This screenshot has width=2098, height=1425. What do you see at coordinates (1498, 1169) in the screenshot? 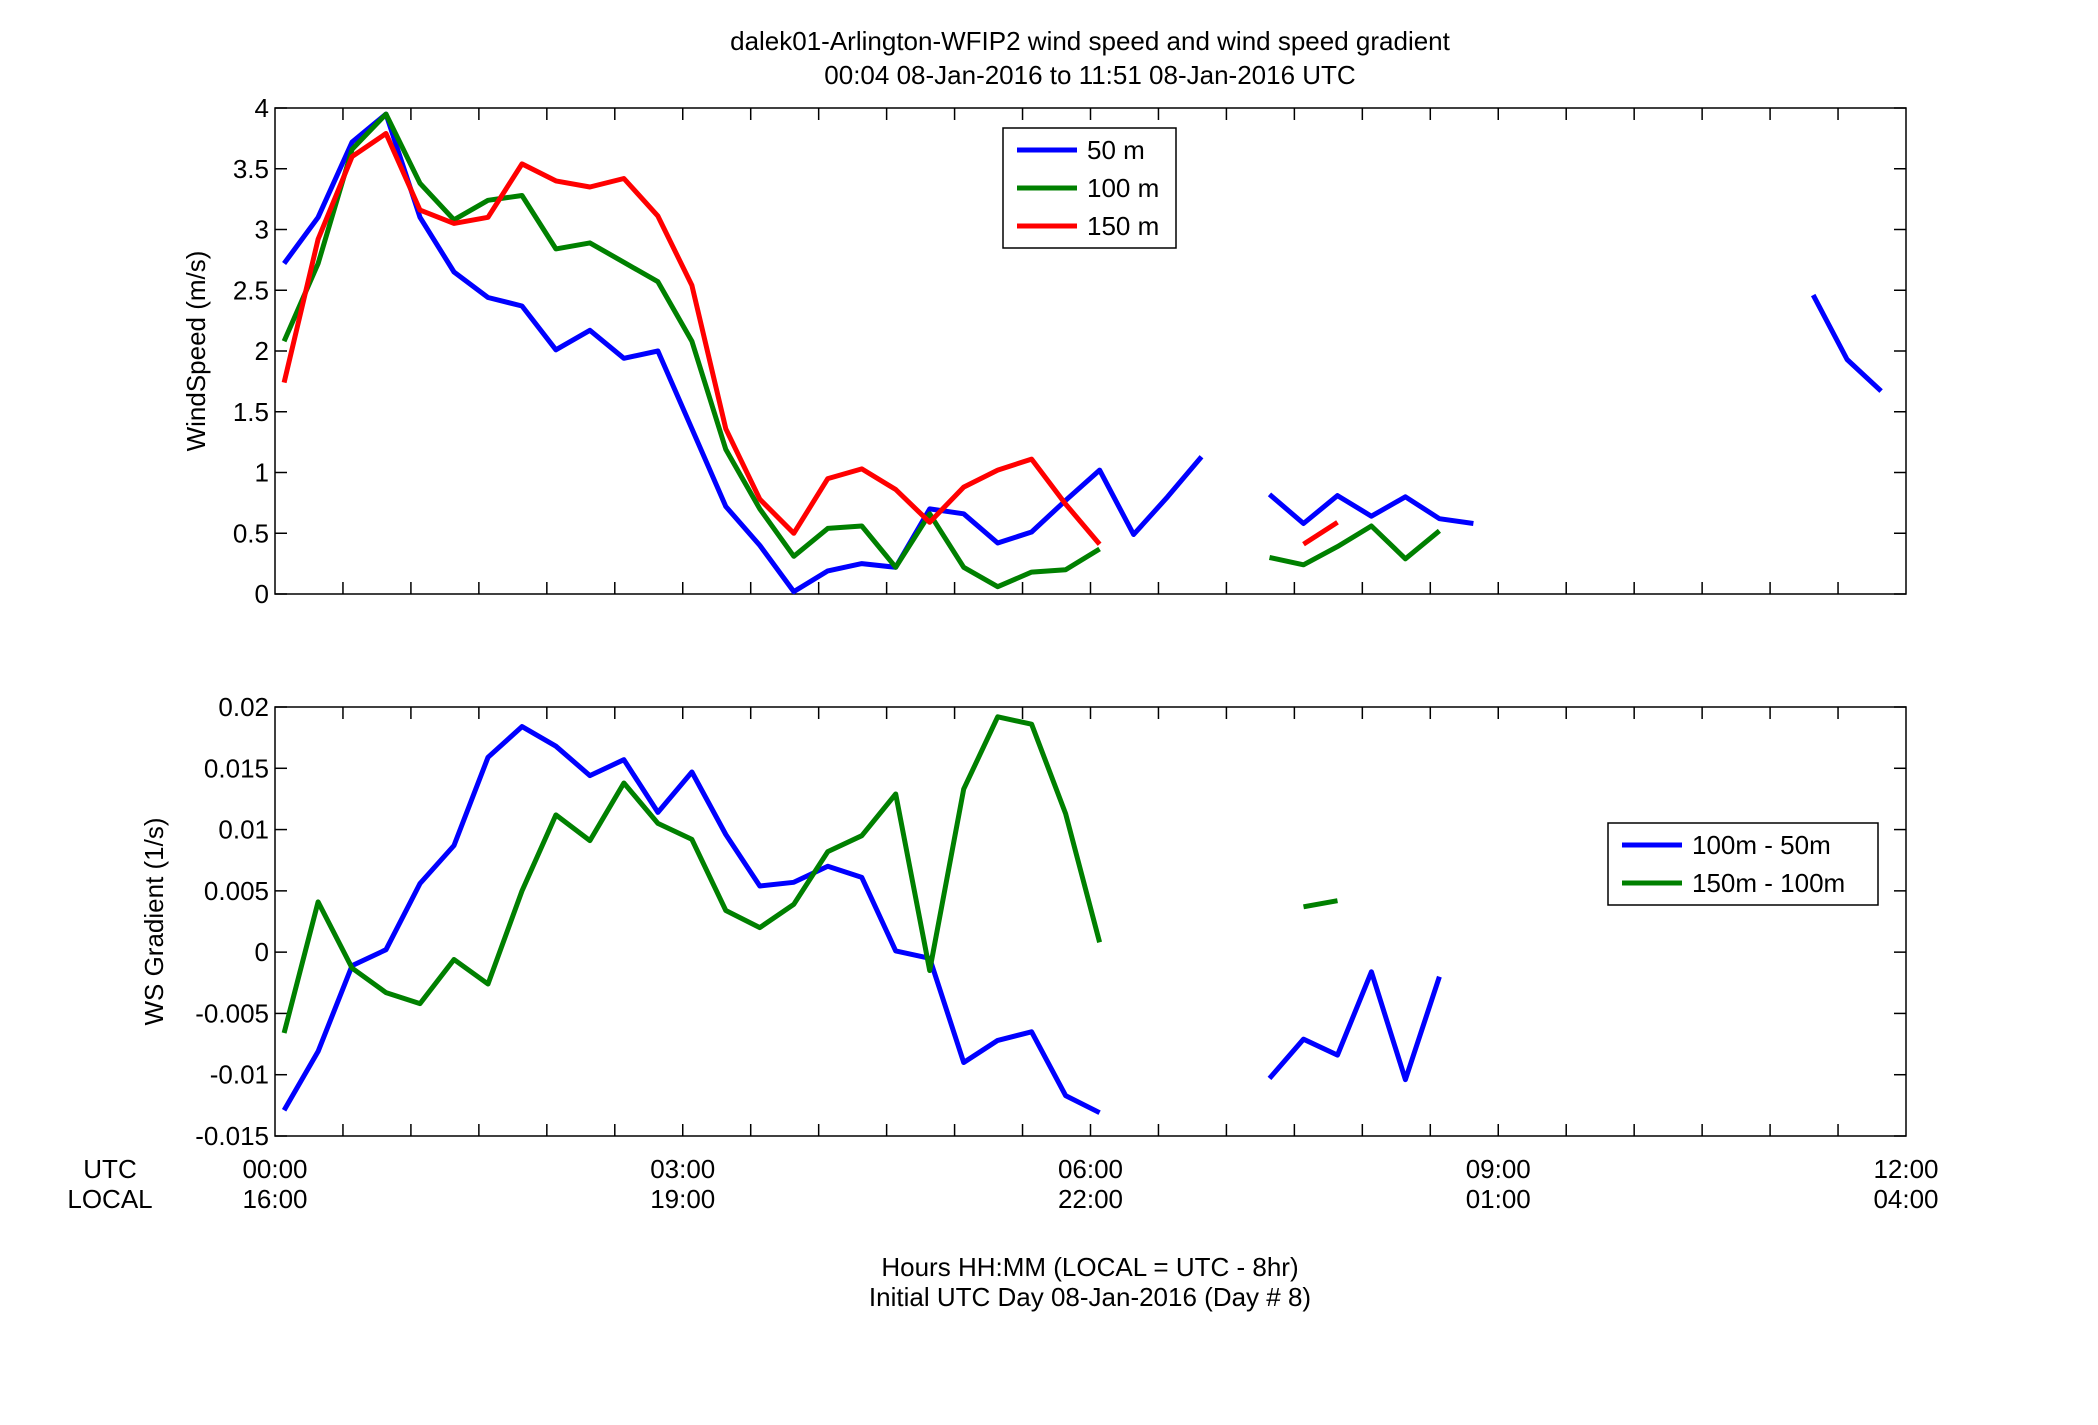
I see `x-tick-label-utc: 09:00` at bounding box center [1498, 1169].